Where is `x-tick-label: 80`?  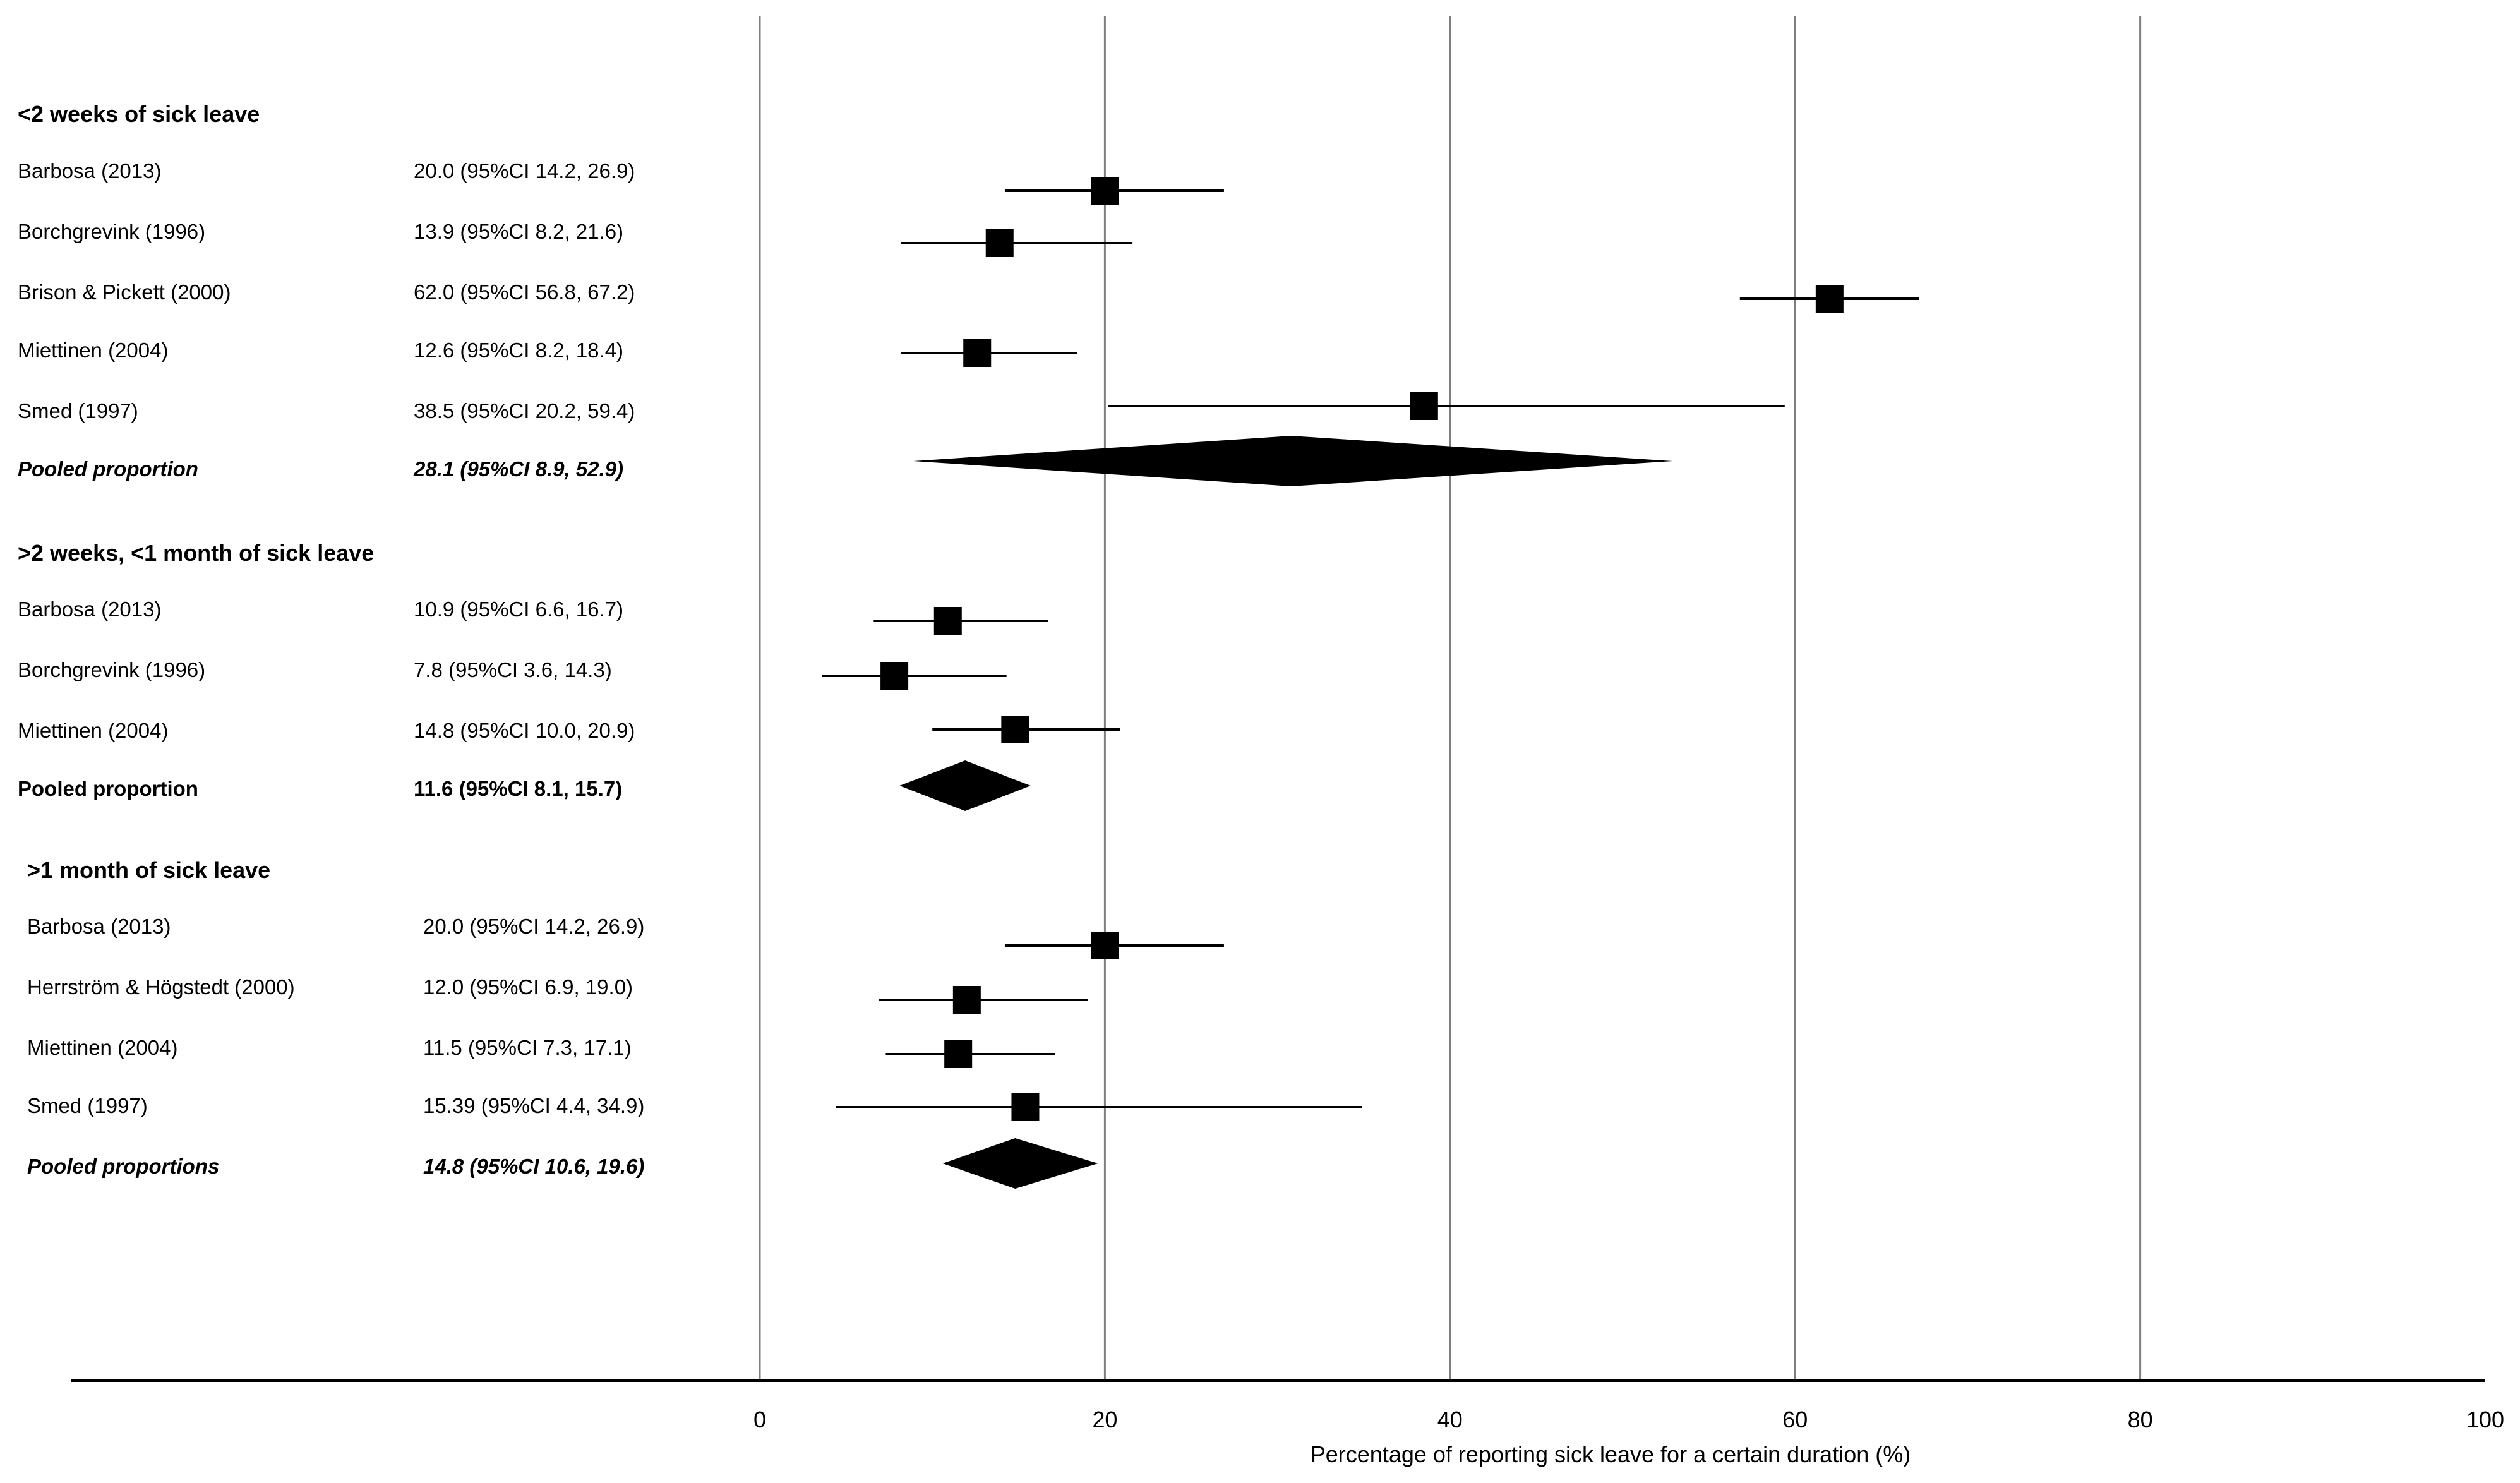 x-tick-label: 80 is located at coordinates (2140, 1419).